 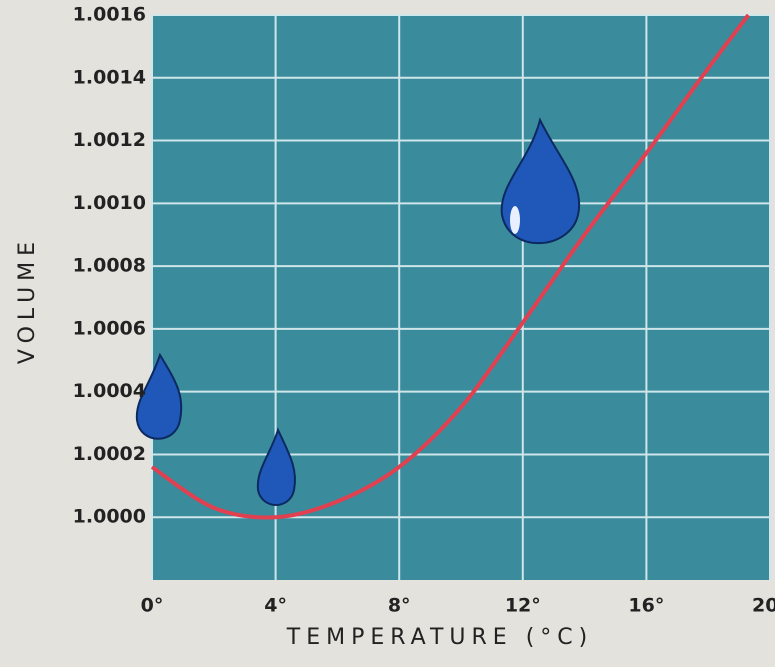 What do you see at coordinates (152, 606) in the screenshot?
I see `x-tick-label: 0°` at bounding box center [152, 606].